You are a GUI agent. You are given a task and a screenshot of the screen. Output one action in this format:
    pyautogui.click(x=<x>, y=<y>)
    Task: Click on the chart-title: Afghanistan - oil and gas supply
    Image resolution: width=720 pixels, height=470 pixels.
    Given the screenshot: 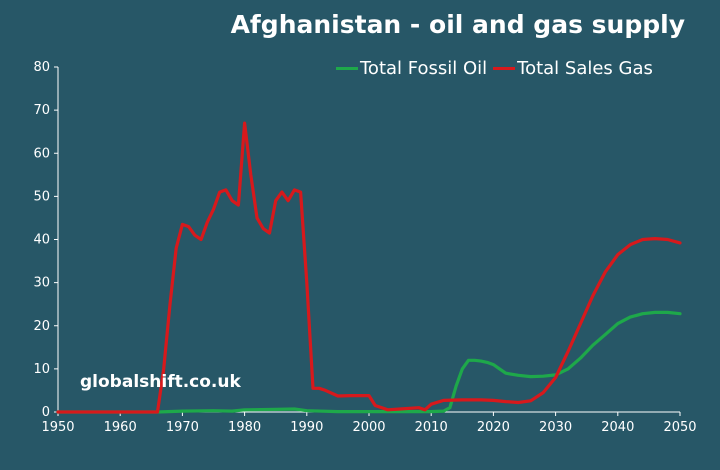 What is the action you would take?
    pyautogui.click(x=457, y=24)
    